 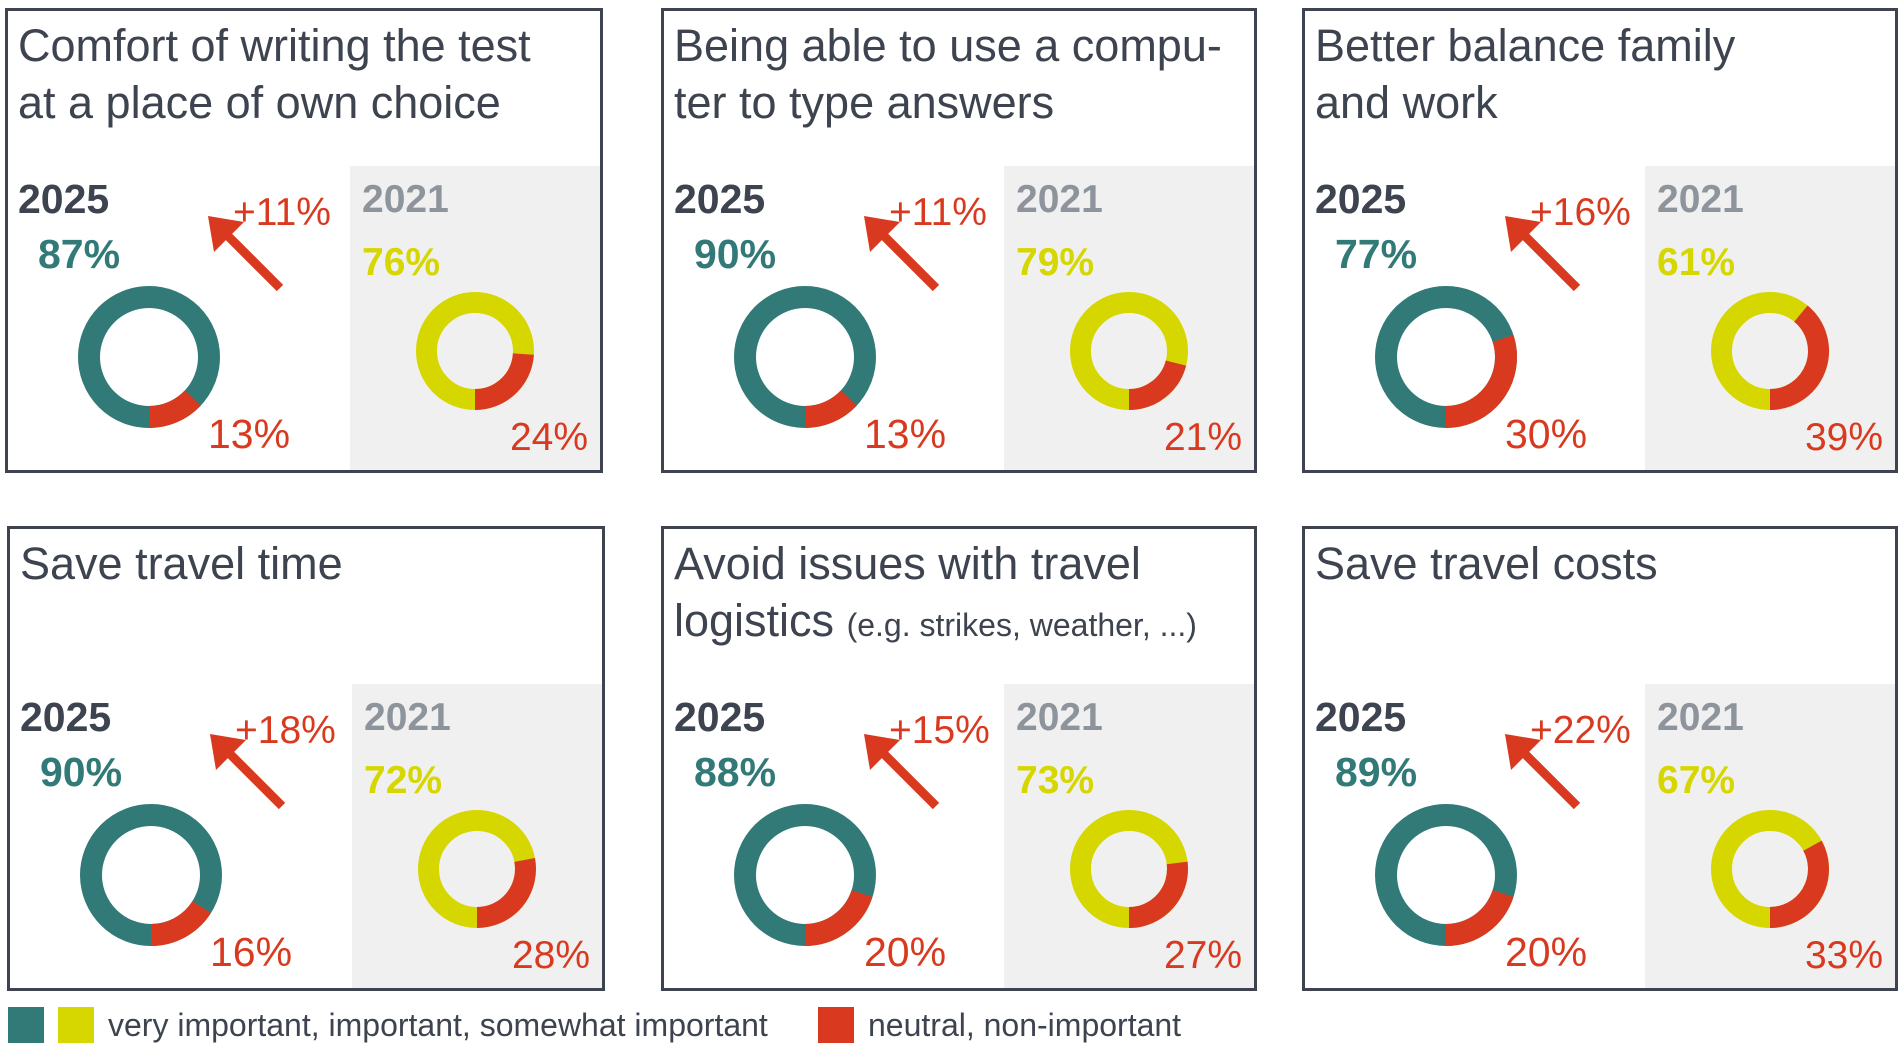 What do you see at coordinates (1202, 955) in the screenshot?
I see `neutral-2021-value: 27%` at bounding box center [1202, 955].